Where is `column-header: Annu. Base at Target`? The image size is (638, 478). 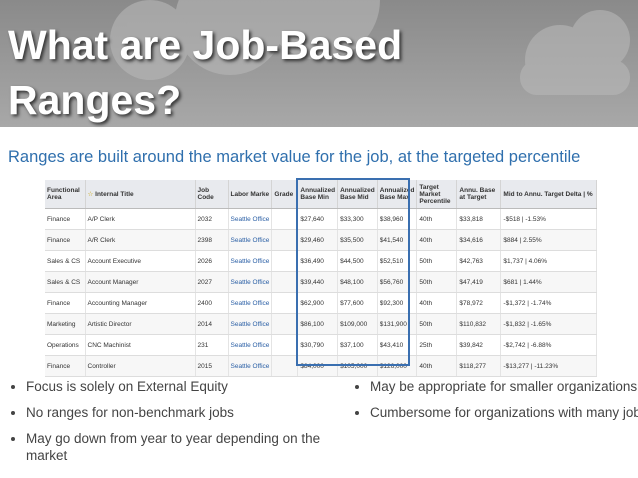 column-header: Annu. Base at Target is located at coordinates (479, 194).